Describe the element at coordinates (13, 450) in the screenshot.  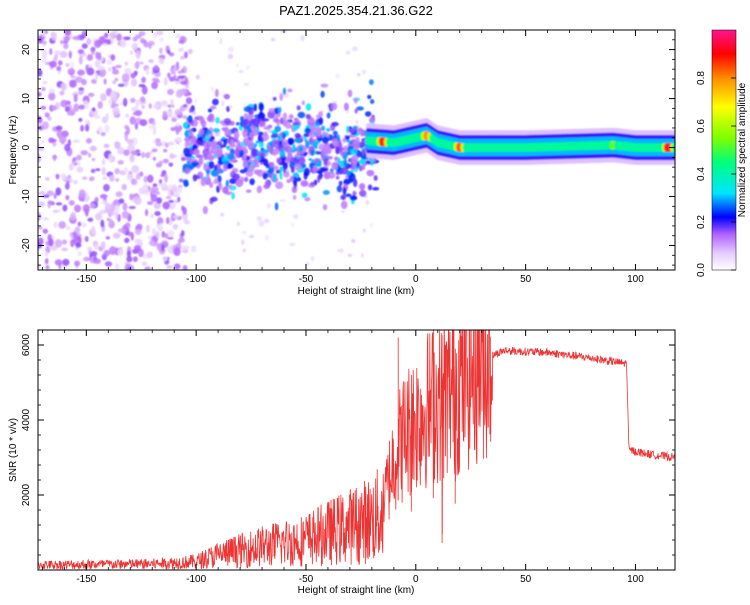
I see `snr-ylabel: SNR (10 * v/v)` at that location.